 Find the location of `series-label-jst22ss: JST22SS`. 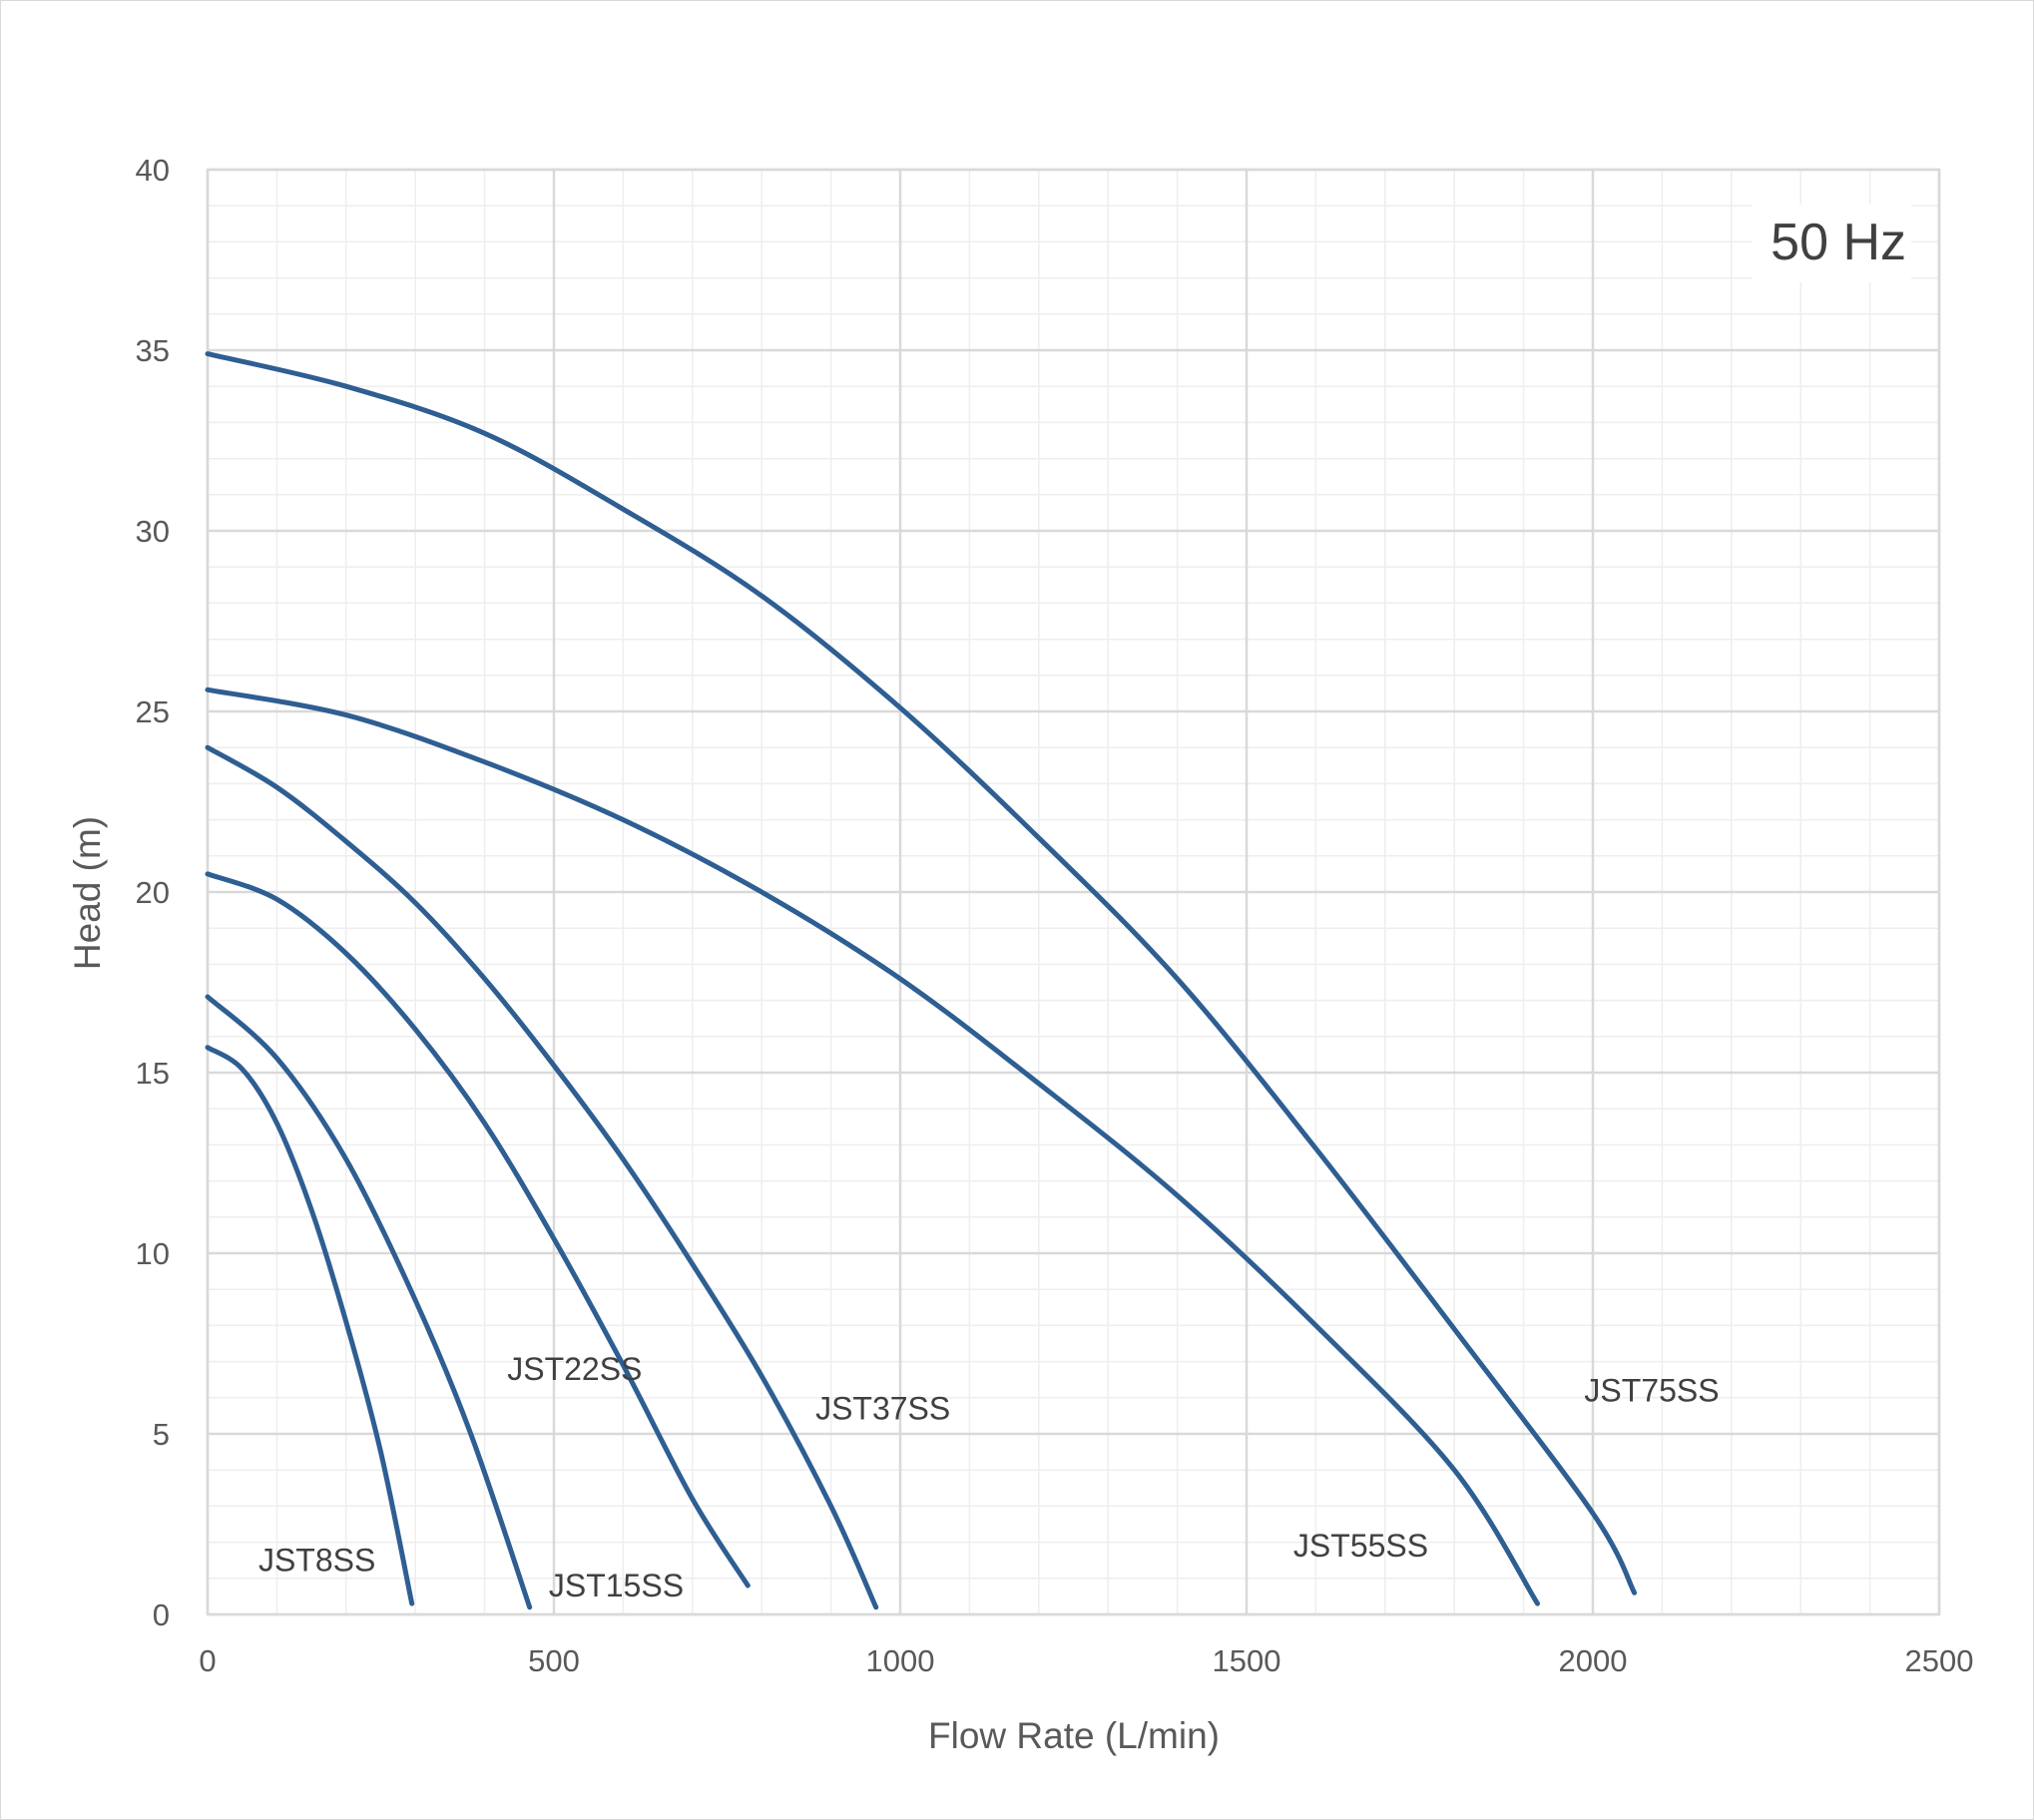

series-label-jst22ss: JST22SS is located at coordinates (574, 1369).